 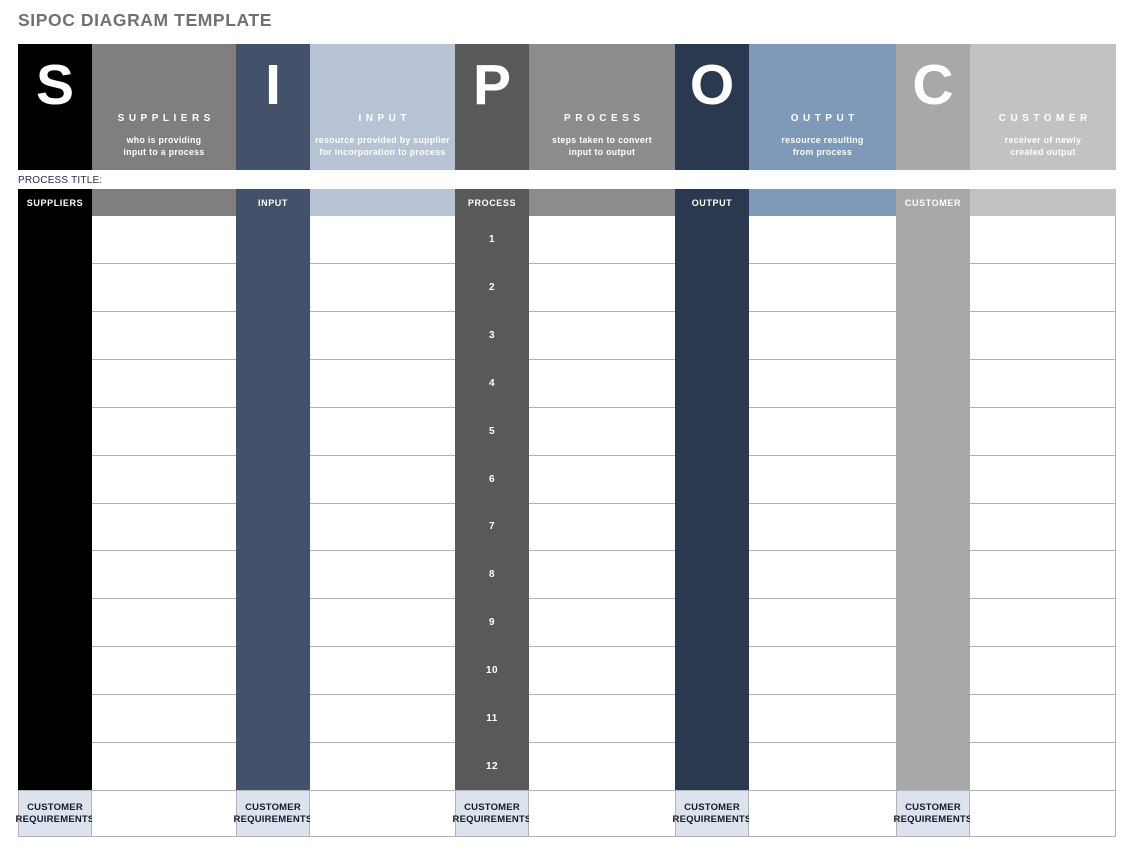 I want to click on banner-desc-line: input to output, so click(x=602, y=151).